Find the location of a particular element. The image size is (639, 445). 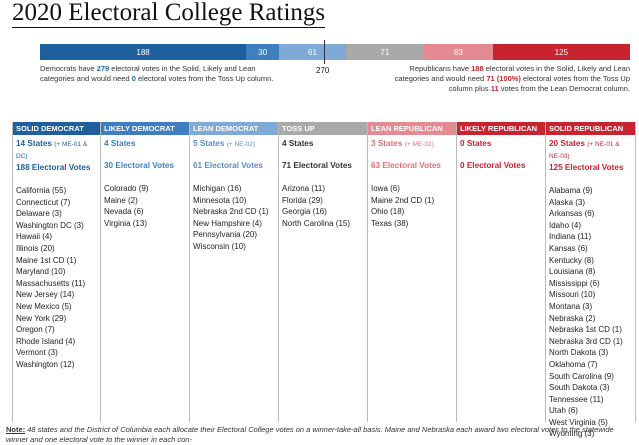

state-item: Missouri (10) is located at coordinates (572, 295).